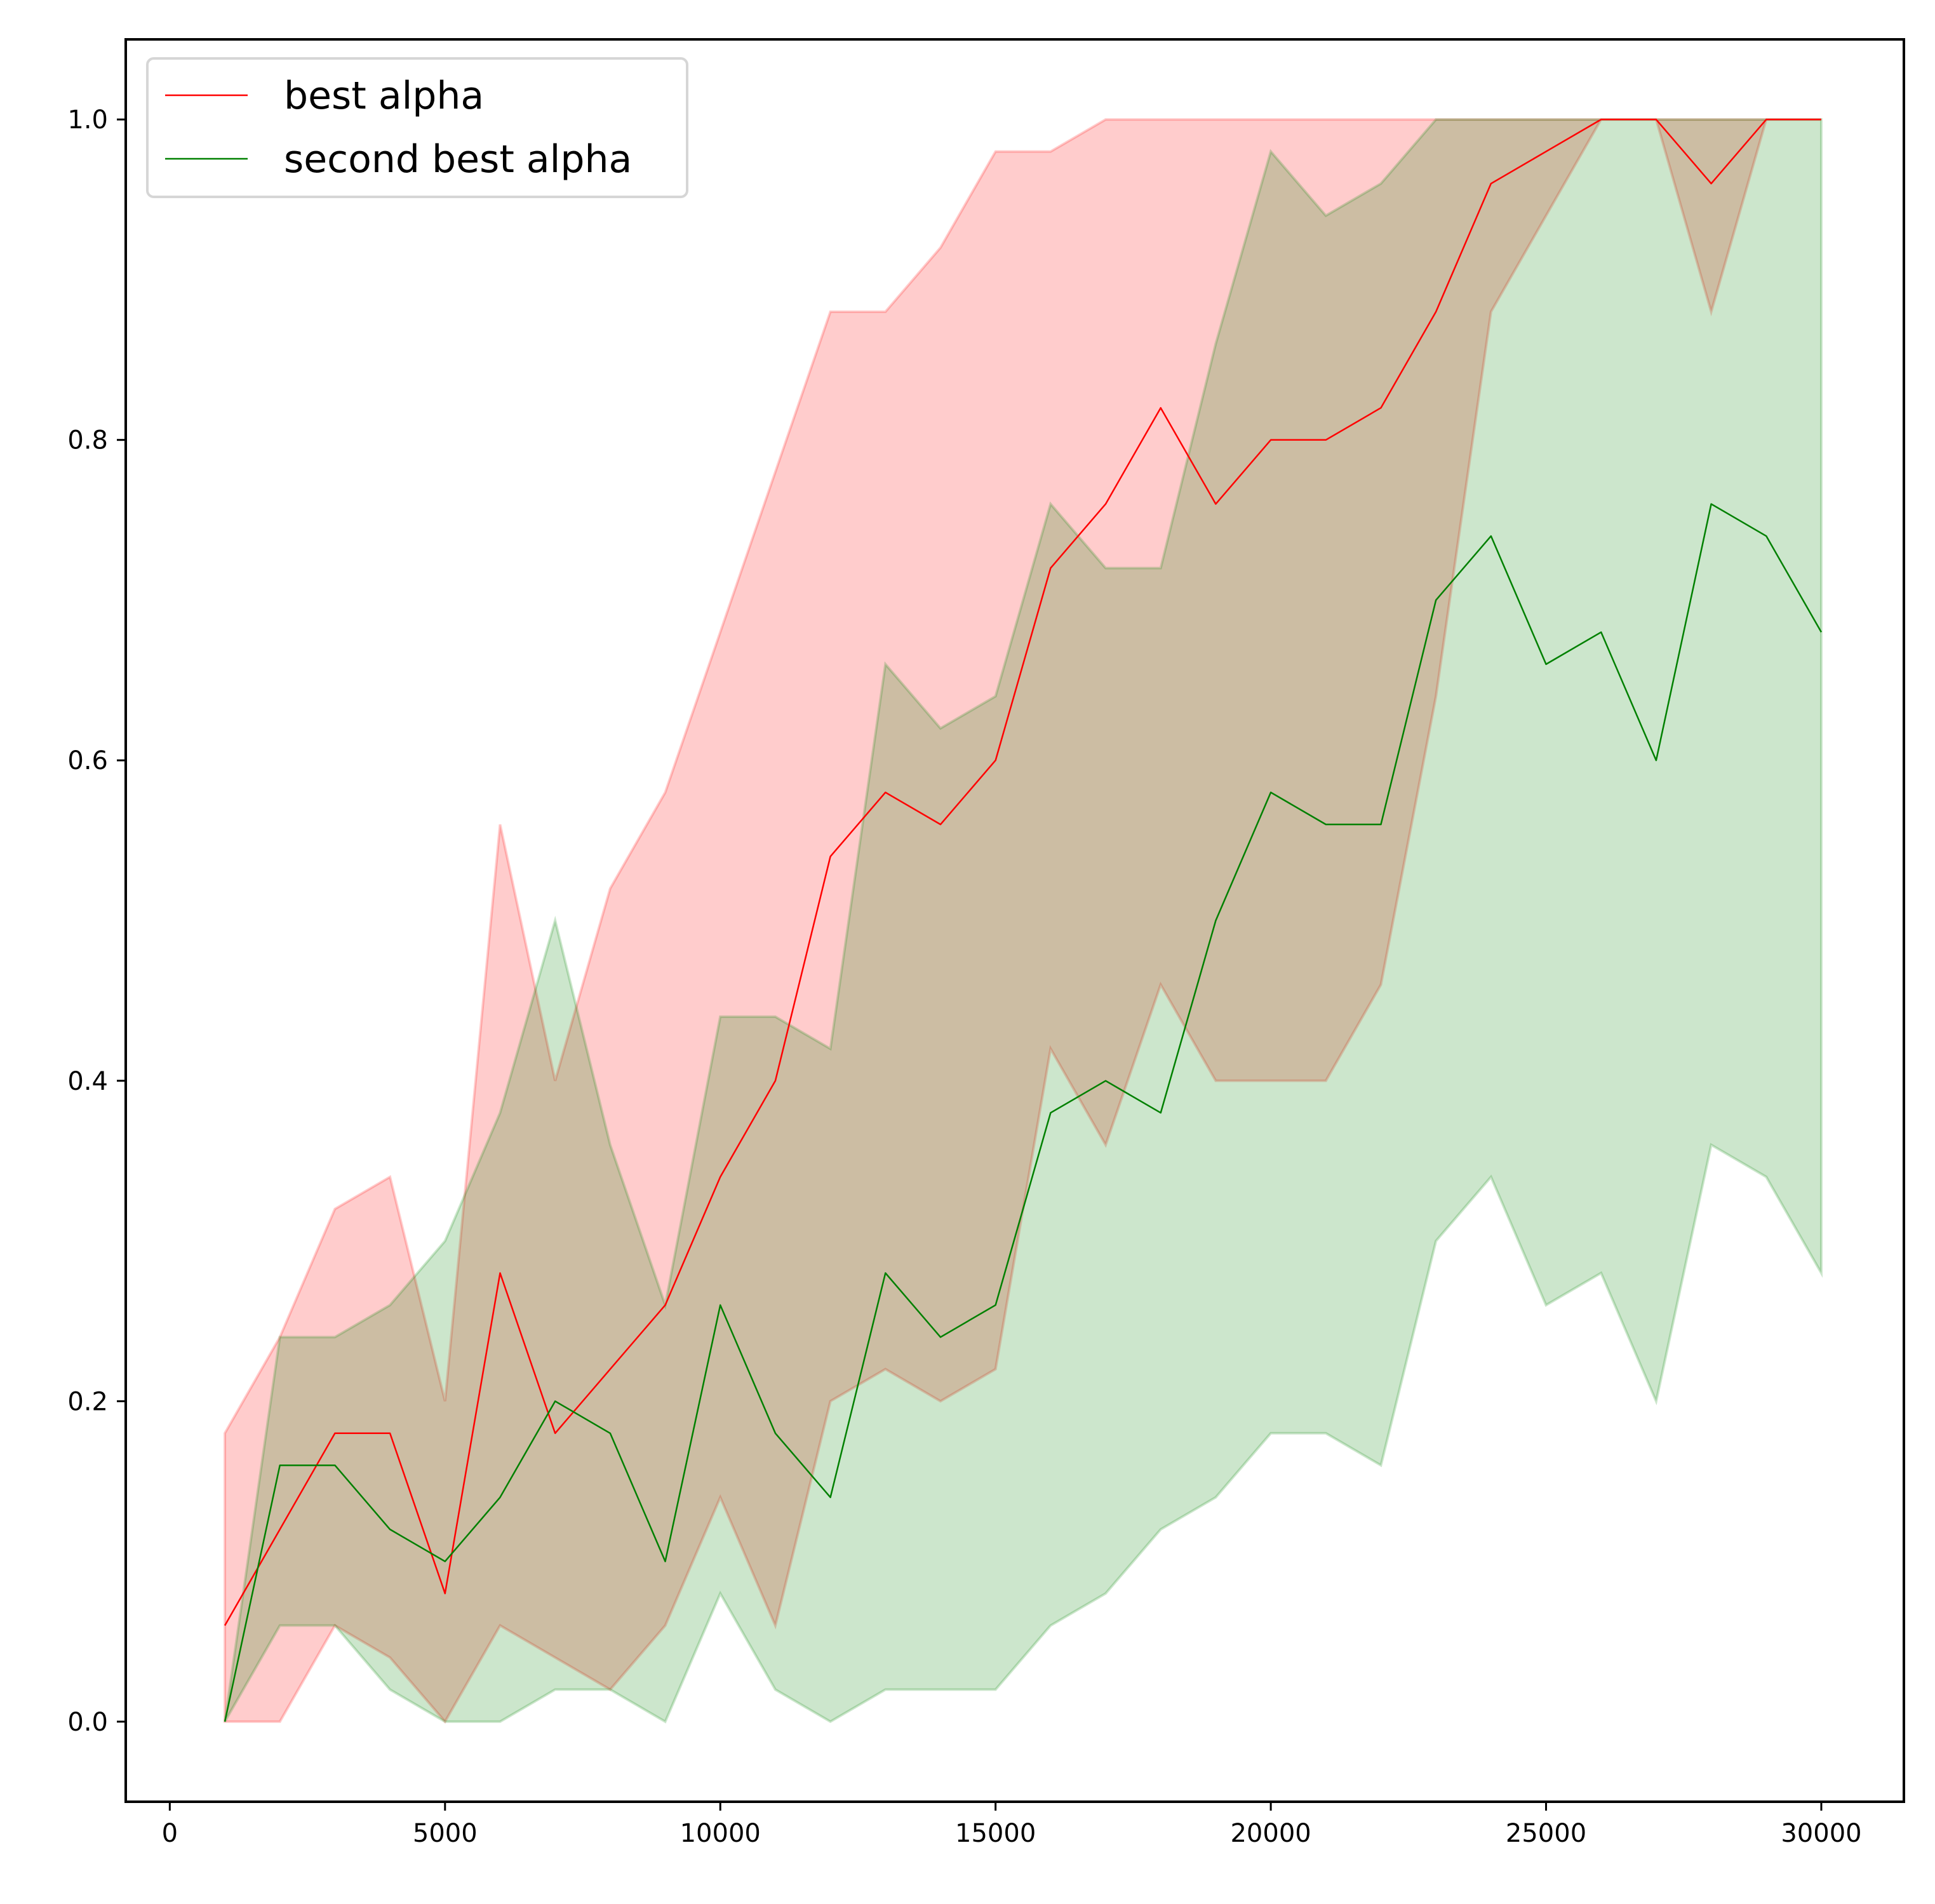  I want to click on x-tick-label: 25000, so click(1546, 1833).